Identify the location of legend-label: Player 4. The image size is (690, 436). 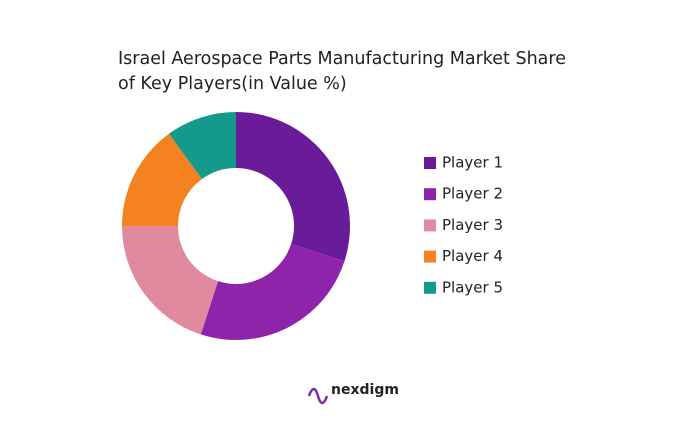
(472, 256).